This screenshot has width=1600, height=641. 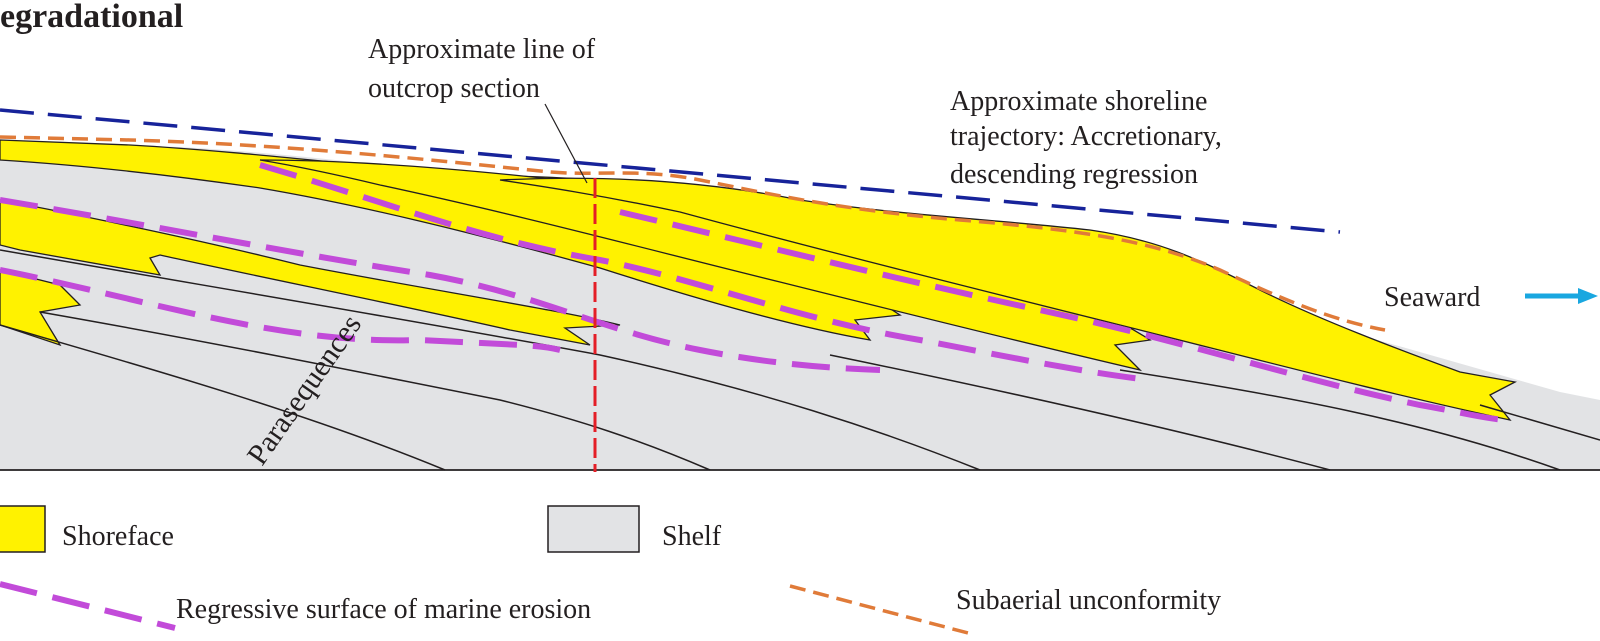 I want to click on trajectory-label-line3: descending regression, so click(x=1074, y=174).